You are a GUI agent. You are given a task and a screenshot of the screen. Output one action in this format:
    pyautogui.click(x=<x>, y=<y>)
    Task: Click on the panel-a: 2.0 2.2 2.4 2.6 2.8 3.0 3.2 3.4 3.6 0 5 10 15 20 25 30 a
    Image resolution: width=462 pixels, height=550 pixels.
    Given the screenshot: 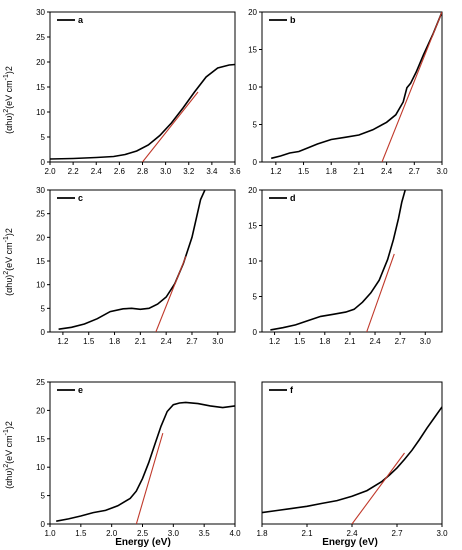 What is the action you would take?
    pyautogui.click(x=138, y=92)
    